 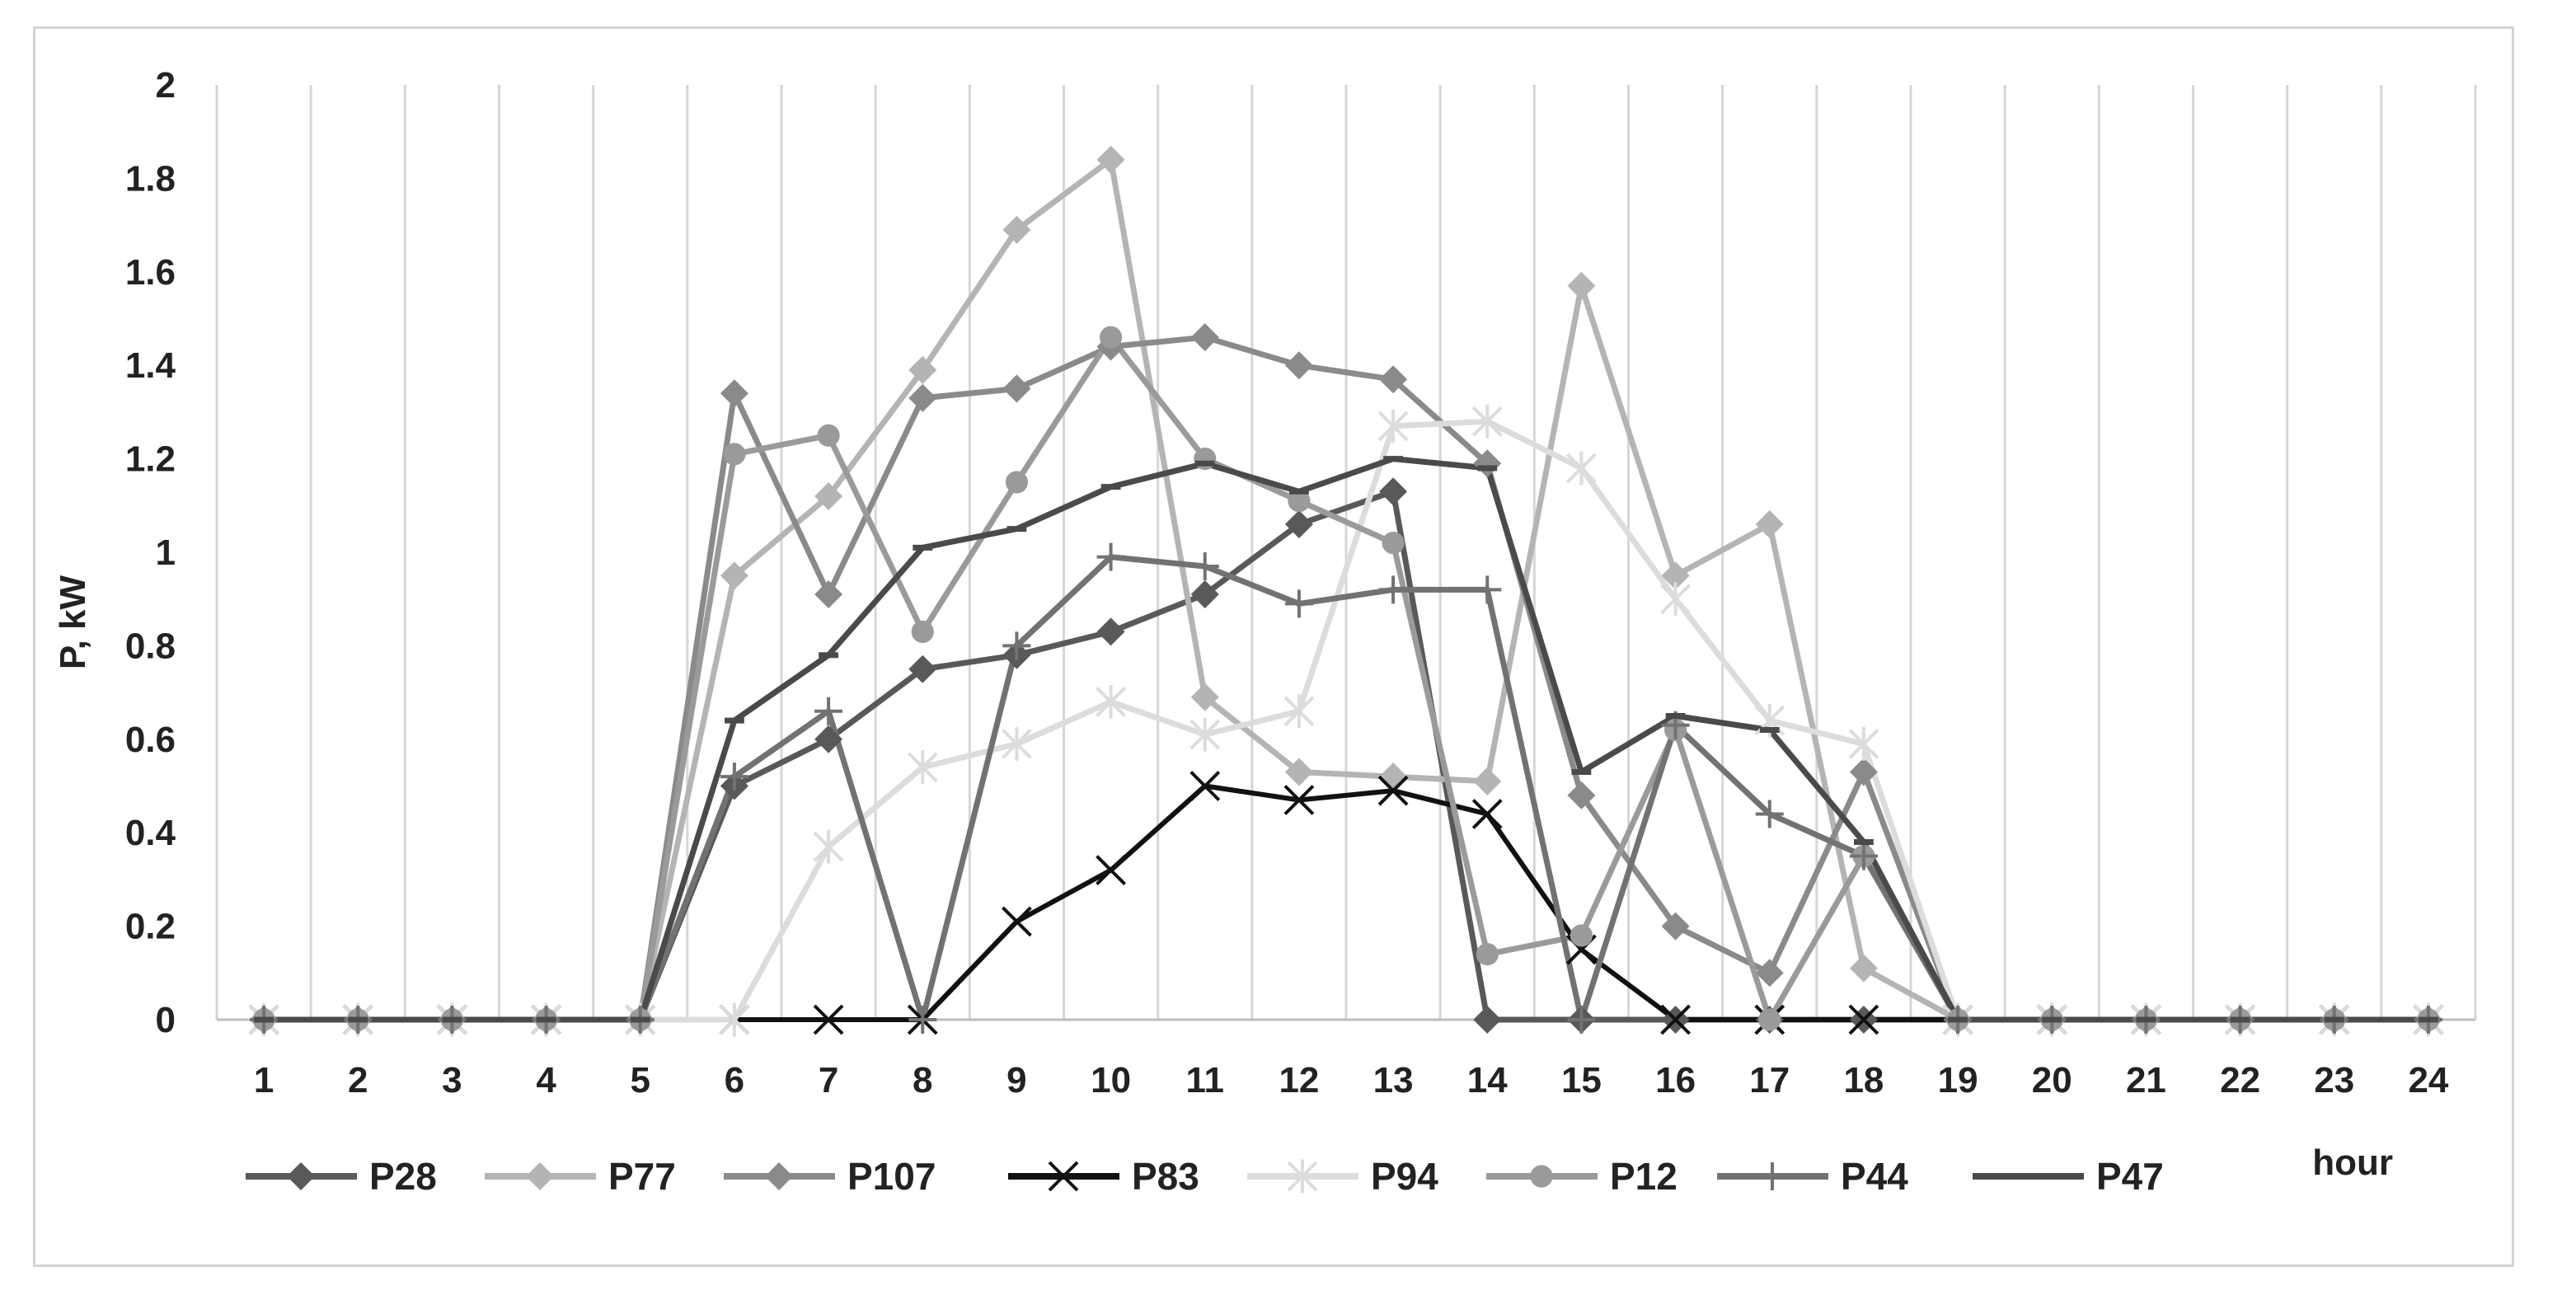 I want to click on legend-label: P12, so click(x=1644, y=1176).